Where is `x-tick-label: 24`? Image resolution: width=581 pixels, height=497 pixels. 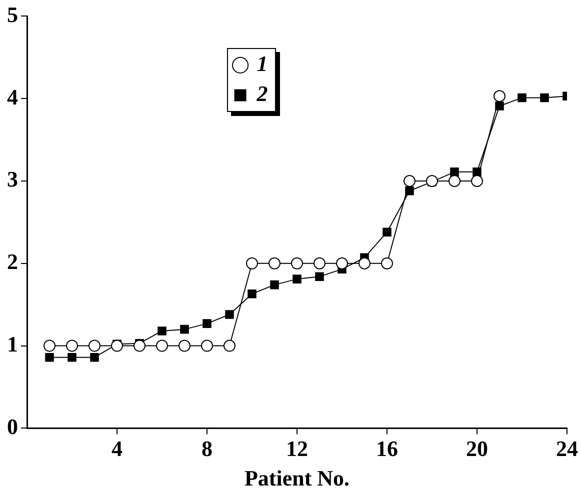
x-tick-label: 24 is located at coordinates (567, 449).